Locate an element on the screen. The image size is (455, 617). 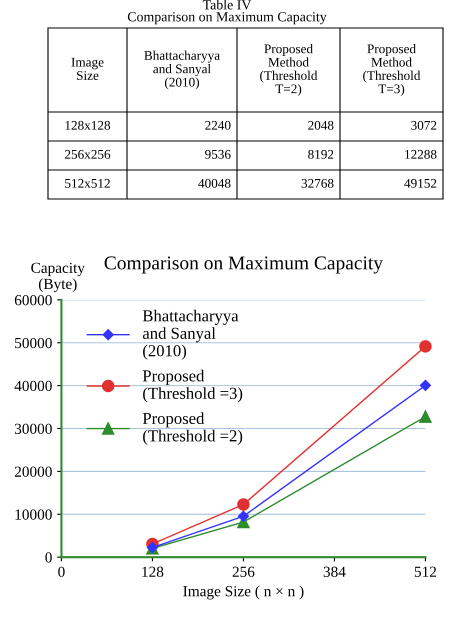
text: 128x128 is located at coordinates (88, 125).